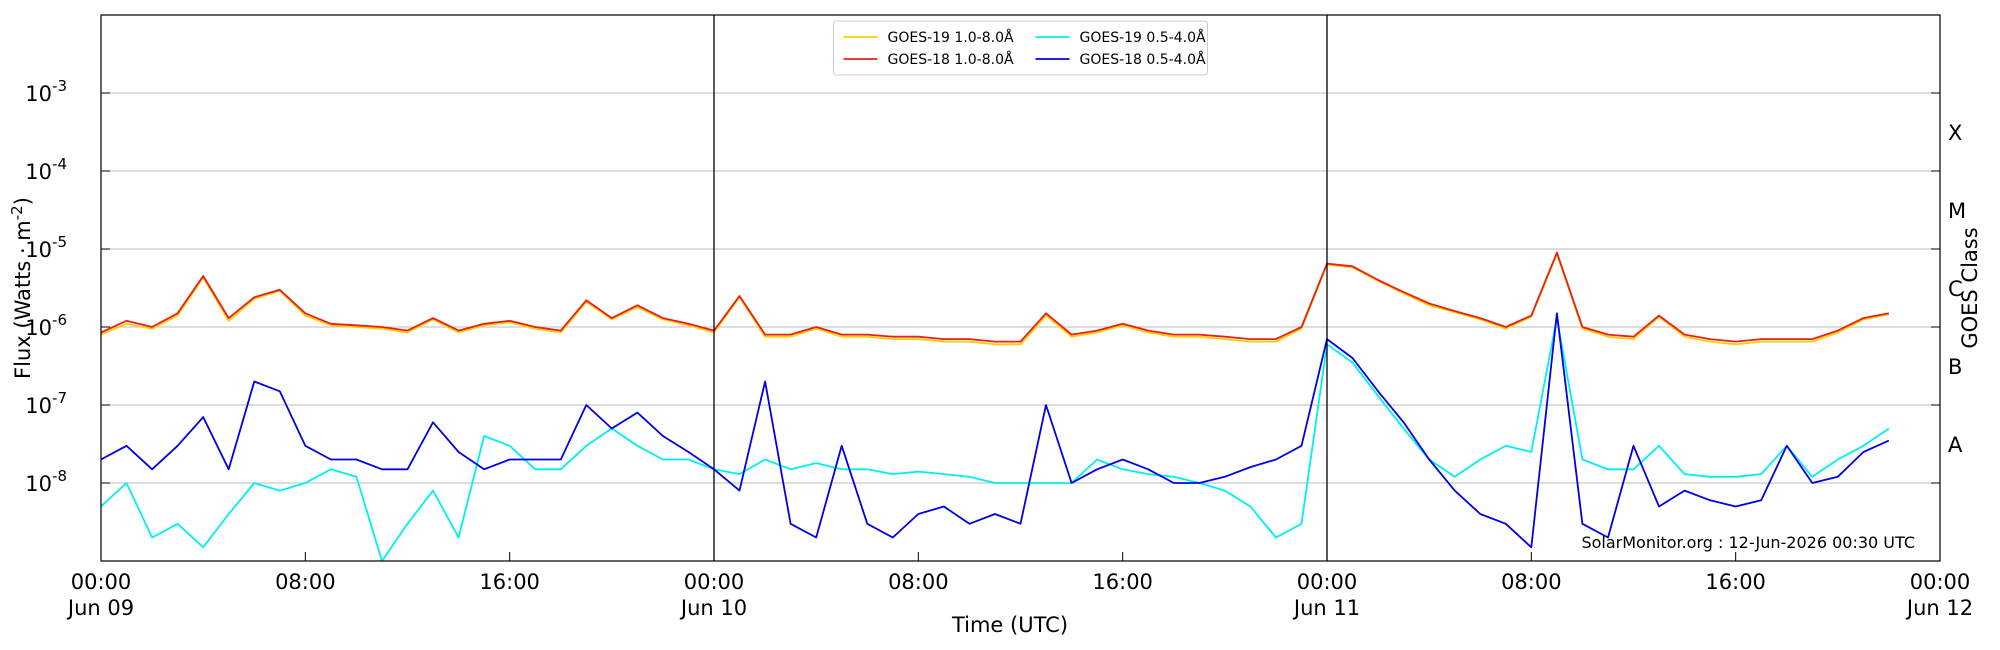 This screenshot has height=650, width=2000. I want to click on y-tick-label: 10⁻⁷, so click(46, 403).